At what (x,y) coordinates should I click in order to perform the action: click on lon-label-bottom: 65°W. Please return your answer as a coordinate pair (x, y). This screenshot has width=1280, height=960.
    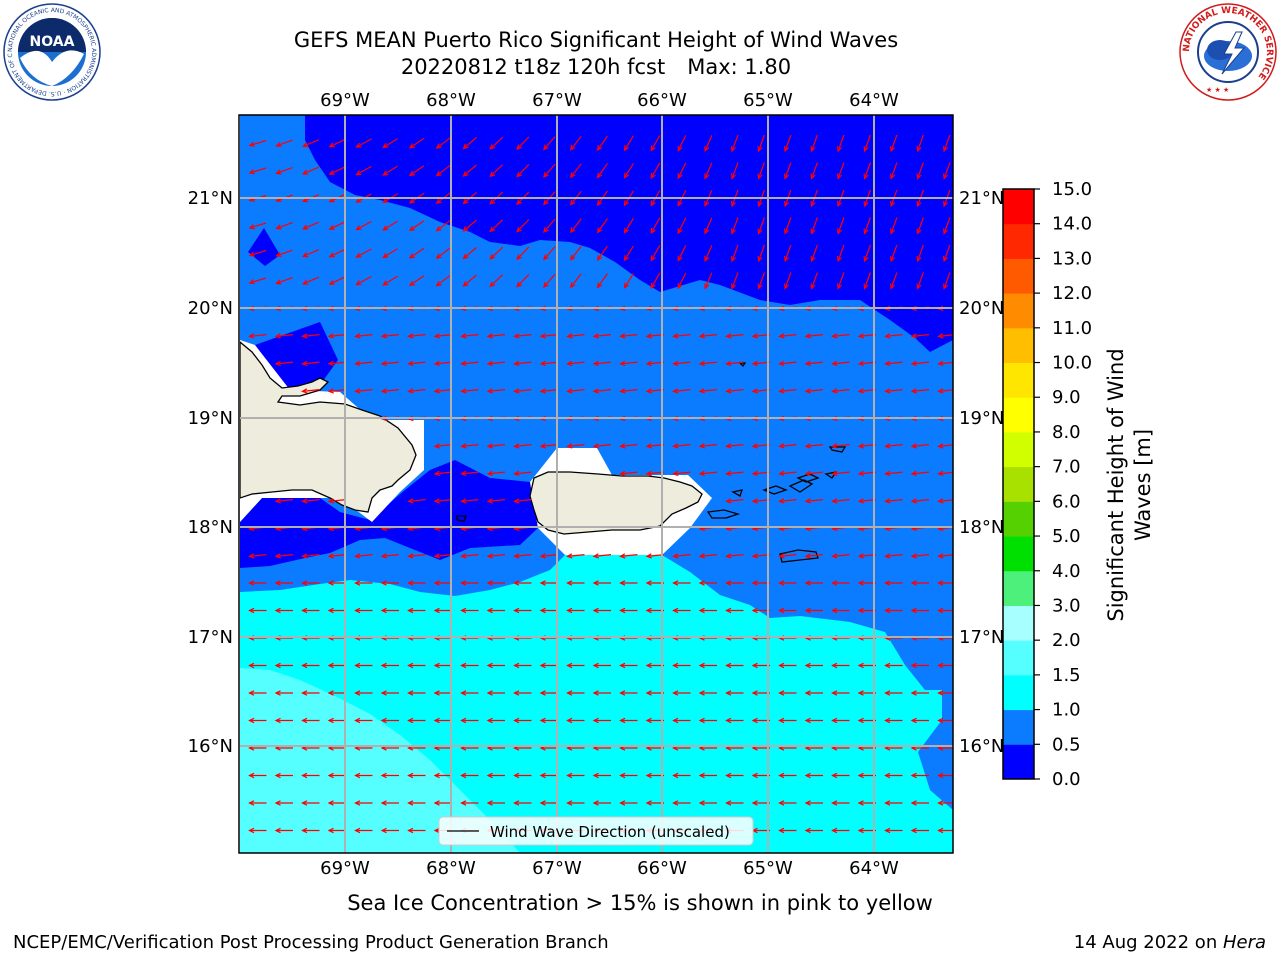
    Looking at the image, I should click on (768, 868).